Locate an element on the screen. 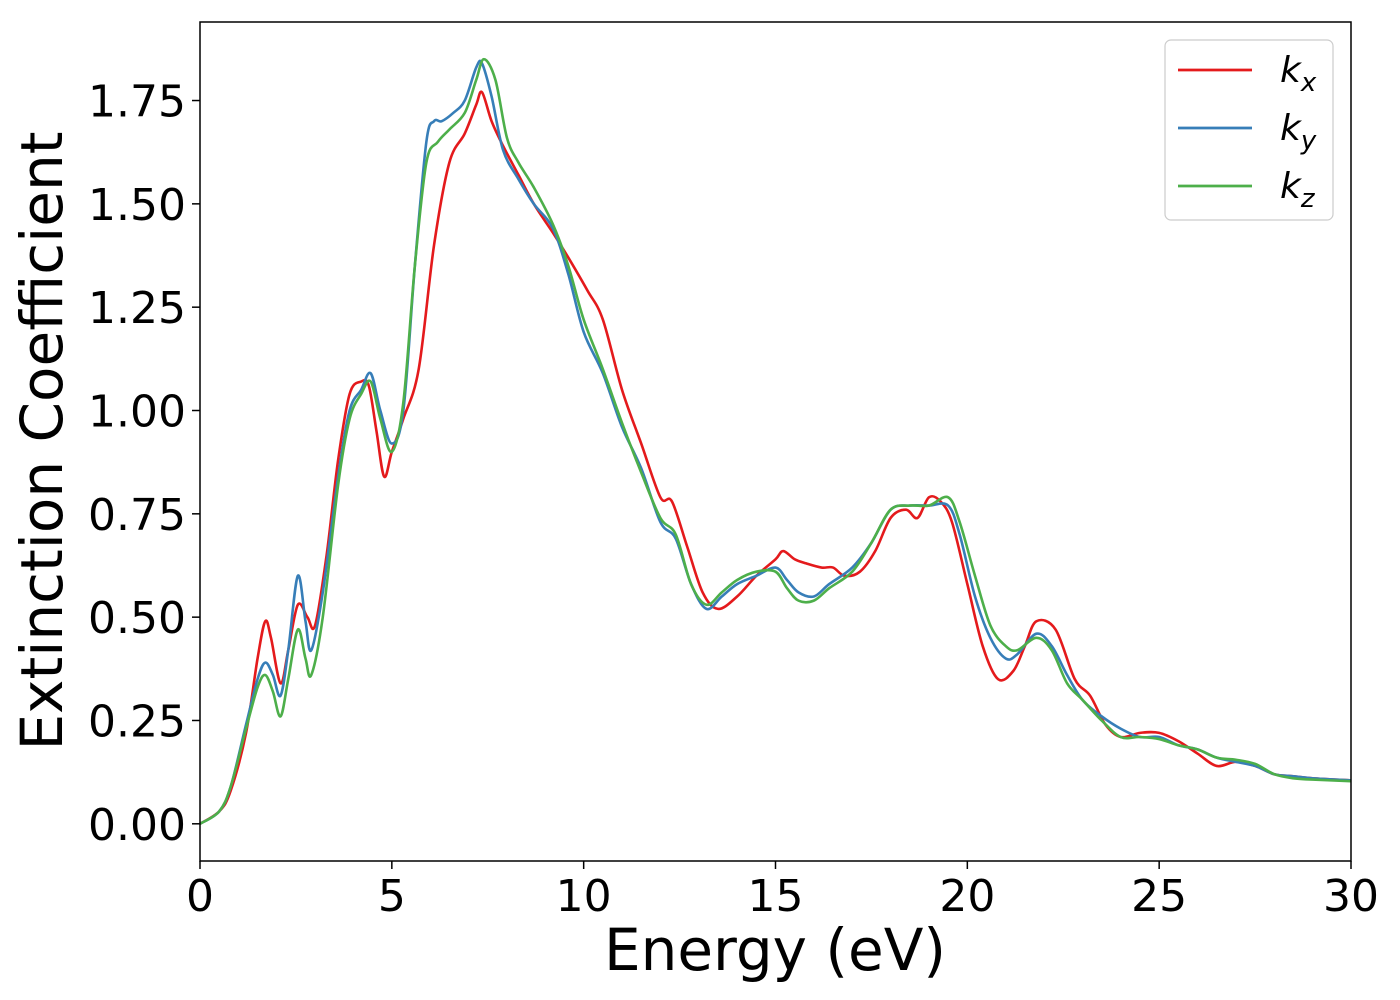  x-tick-label: 10 is located at coordinates (584, 896).